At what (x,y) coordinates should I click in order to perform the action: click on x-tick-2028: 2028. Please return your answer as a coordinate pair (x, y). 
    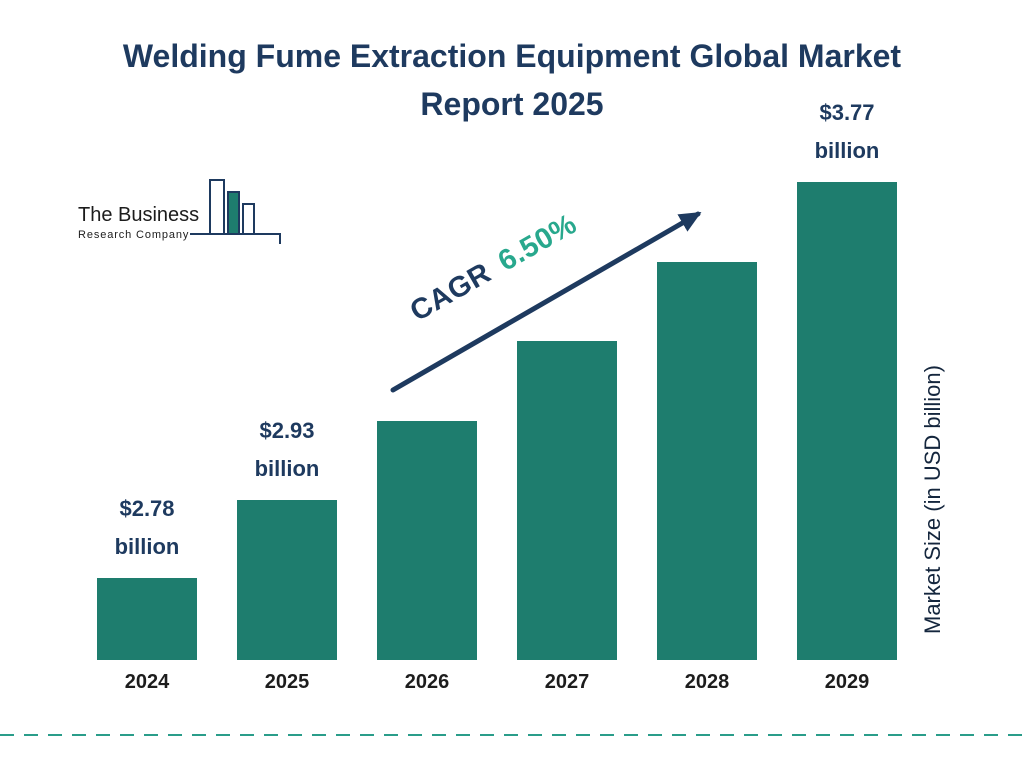
    Looking at the image, I should click on (707, 682).